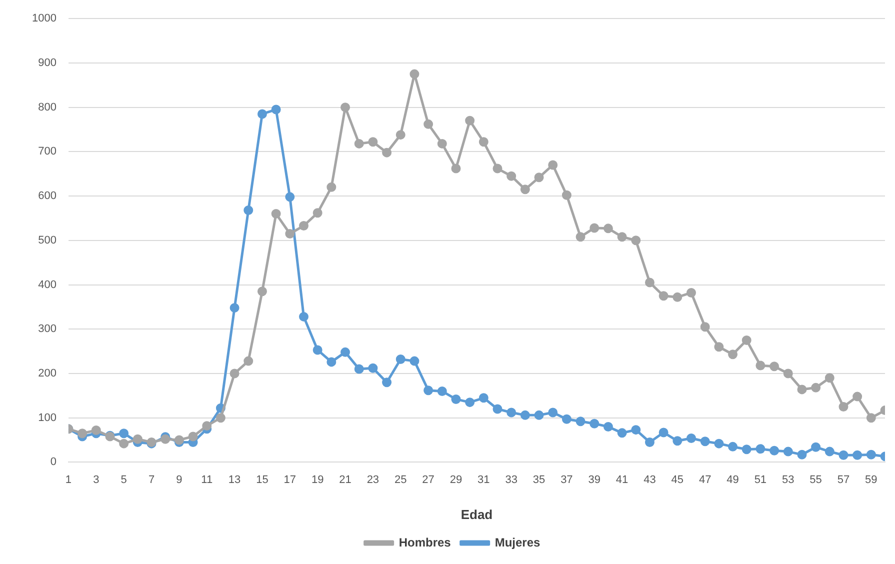 The height and width of the screenshot is (564, 895). Describe the element at coordinates (47, 284) in the screenshot. I see `y-tick-label: 400` at that location.